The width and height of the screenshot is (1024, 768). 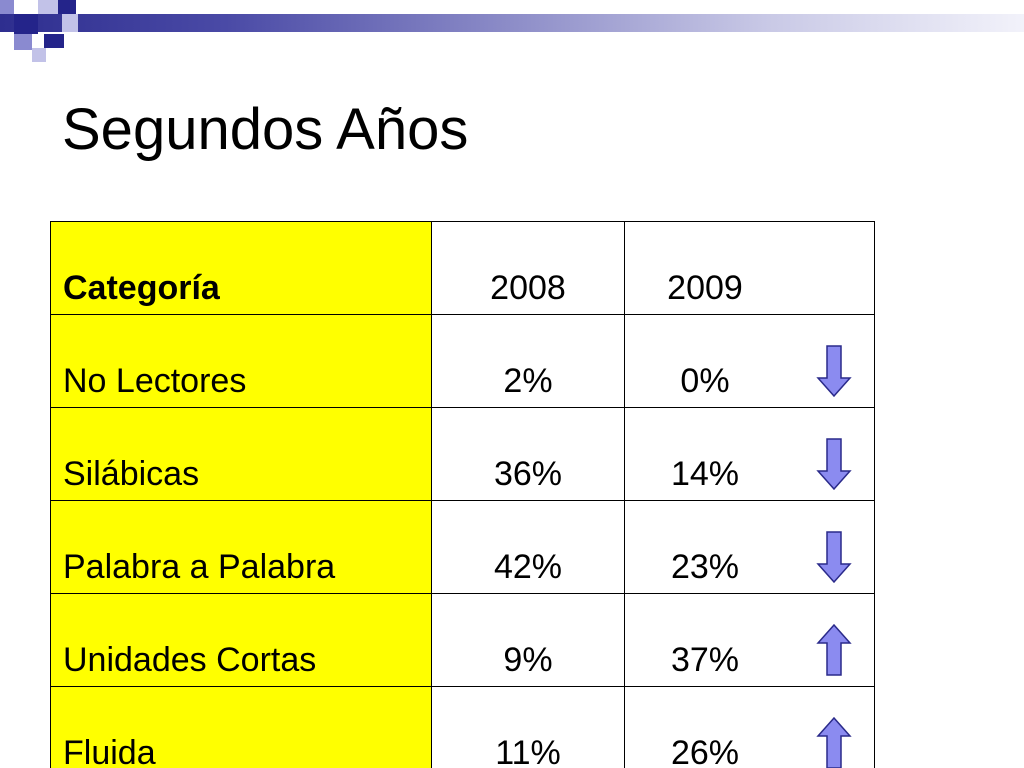 What do you see at coordinates (528, 547) in the screenshot?
I see `row-2008-value: 42%` at bounding box center [528, 547].